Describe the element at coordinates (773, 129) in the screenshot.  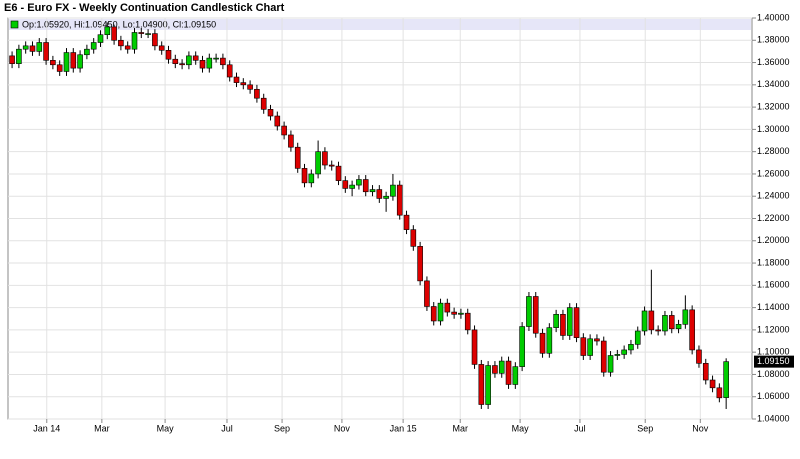
I see `y-tick-label: 1.30000` at that location.